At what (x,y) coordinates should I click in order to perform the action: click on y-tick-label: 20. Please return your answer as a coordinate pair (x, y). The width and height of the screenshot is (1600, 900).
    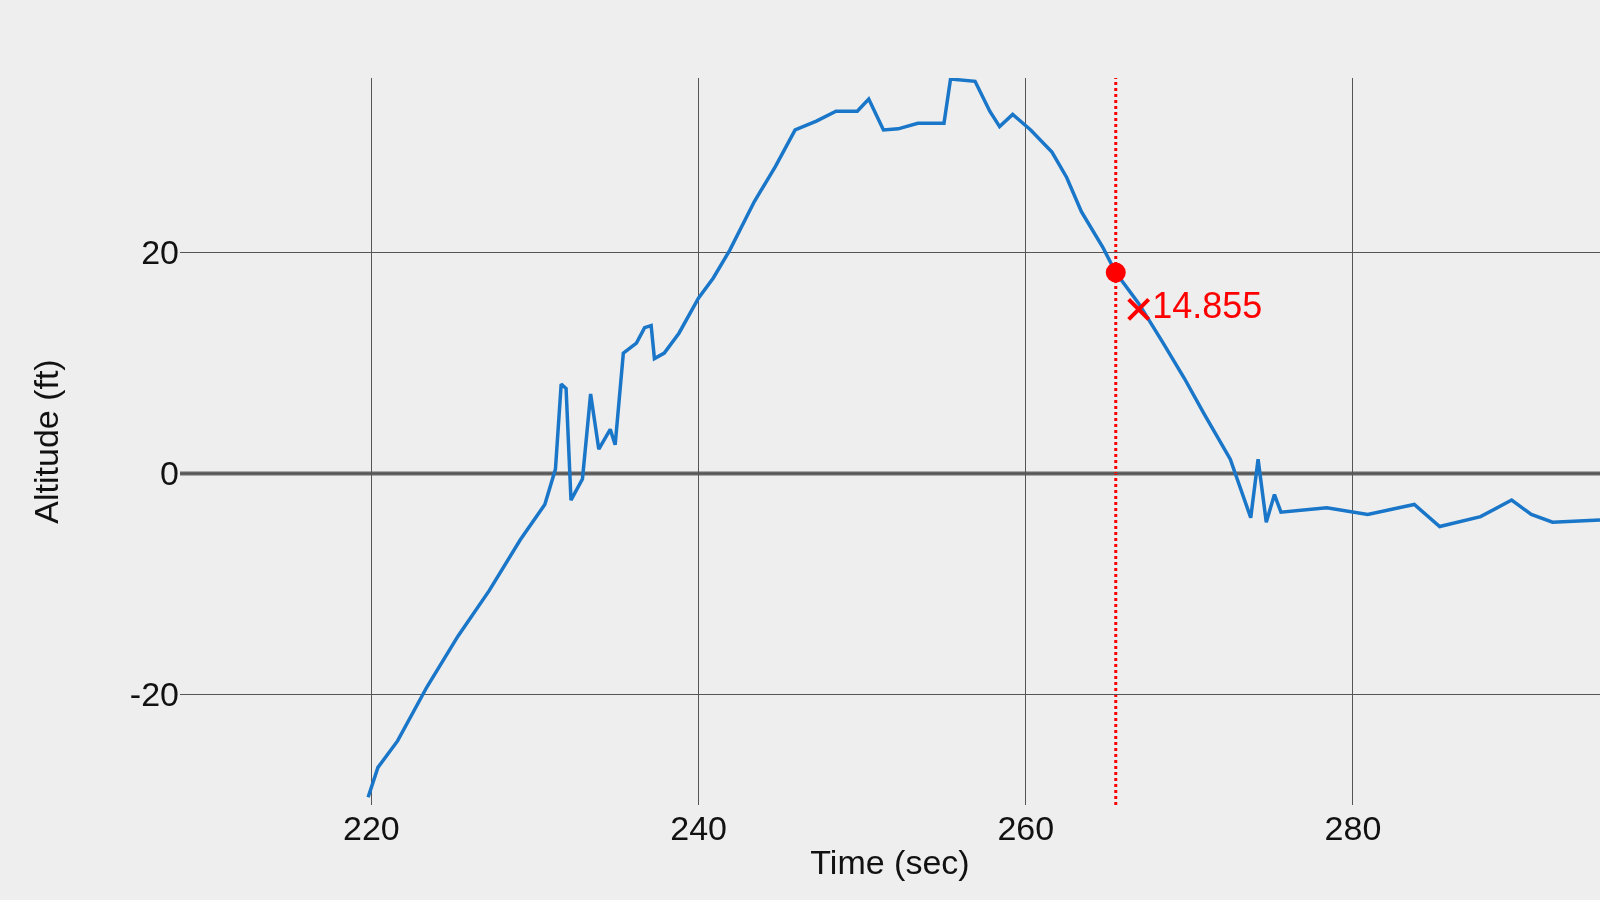
    Looking at the image, I should click on (160, 252).